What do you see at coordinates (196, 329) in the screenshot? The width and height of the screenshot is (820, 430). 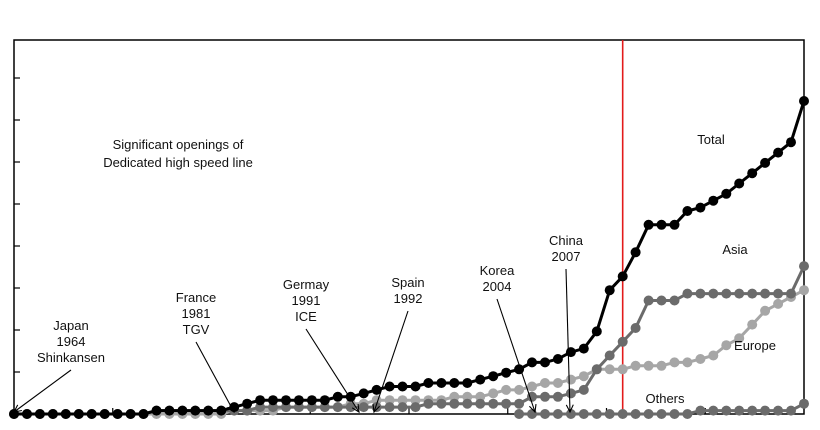 I see `france-annotation-line3: TGV` at bounding box center [196, 329].